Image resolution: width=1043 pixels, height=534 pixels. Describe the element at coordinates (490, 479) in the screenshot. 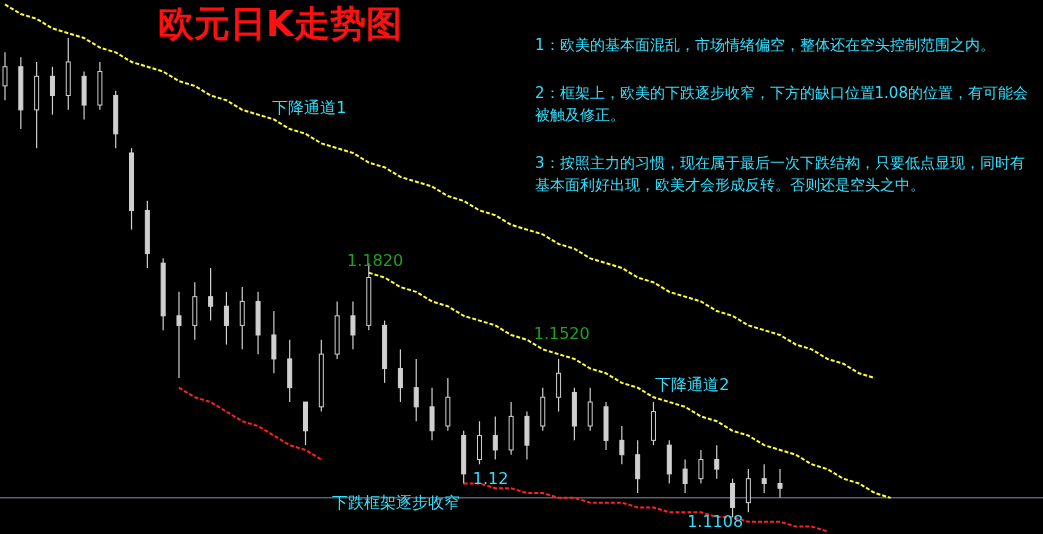

I see `annotation: 1.12` at that location.